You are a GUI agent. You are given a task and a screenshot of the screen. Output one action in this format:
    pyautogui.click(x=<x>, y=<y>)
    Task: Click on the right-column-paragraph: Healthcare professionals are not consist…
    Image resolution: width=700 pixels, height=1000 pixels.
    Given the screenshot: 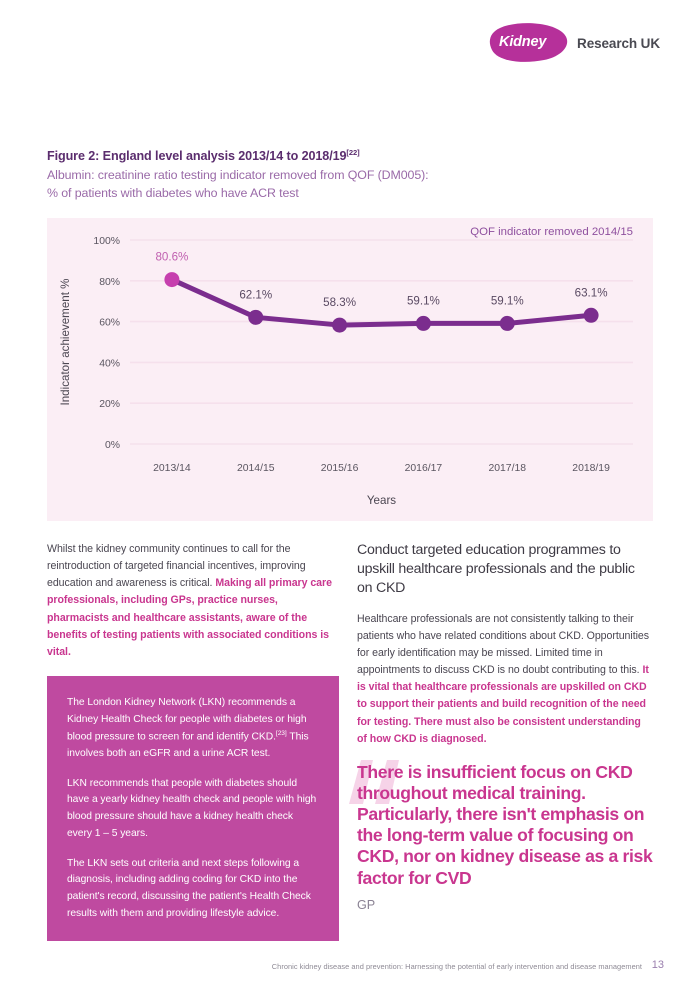 What is the action you would take?
    pyautogui.click(x=505, y=679)
    